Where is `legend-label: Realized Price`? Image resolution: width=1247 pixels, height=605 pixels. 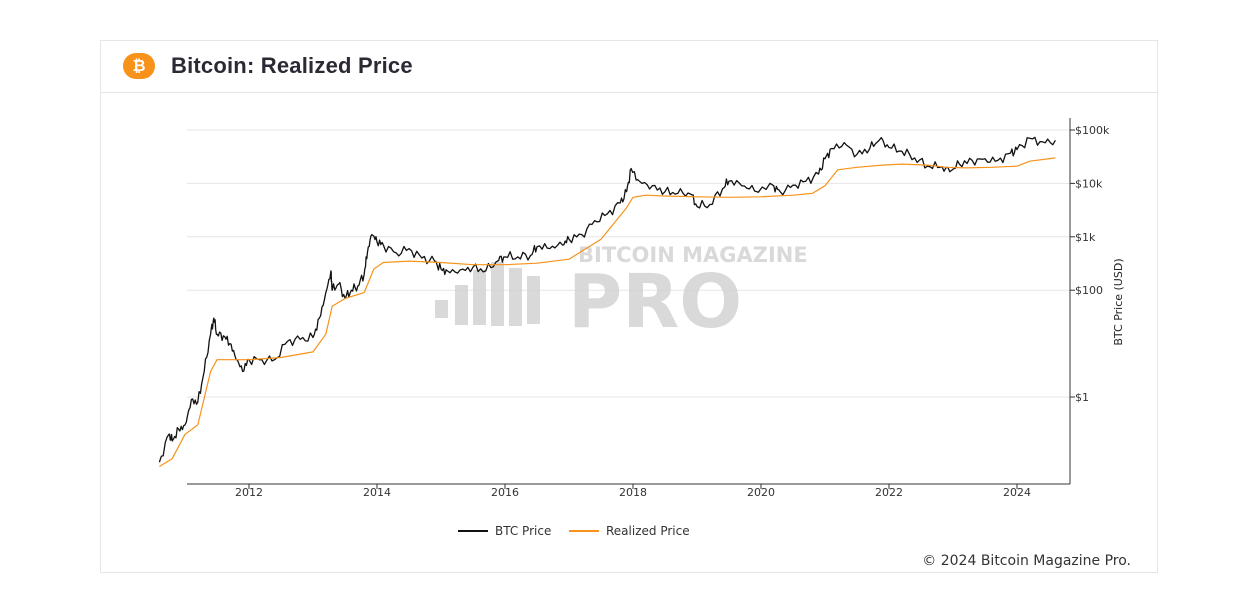 legend-label: Realized Price is located at coordinates (648, 531).